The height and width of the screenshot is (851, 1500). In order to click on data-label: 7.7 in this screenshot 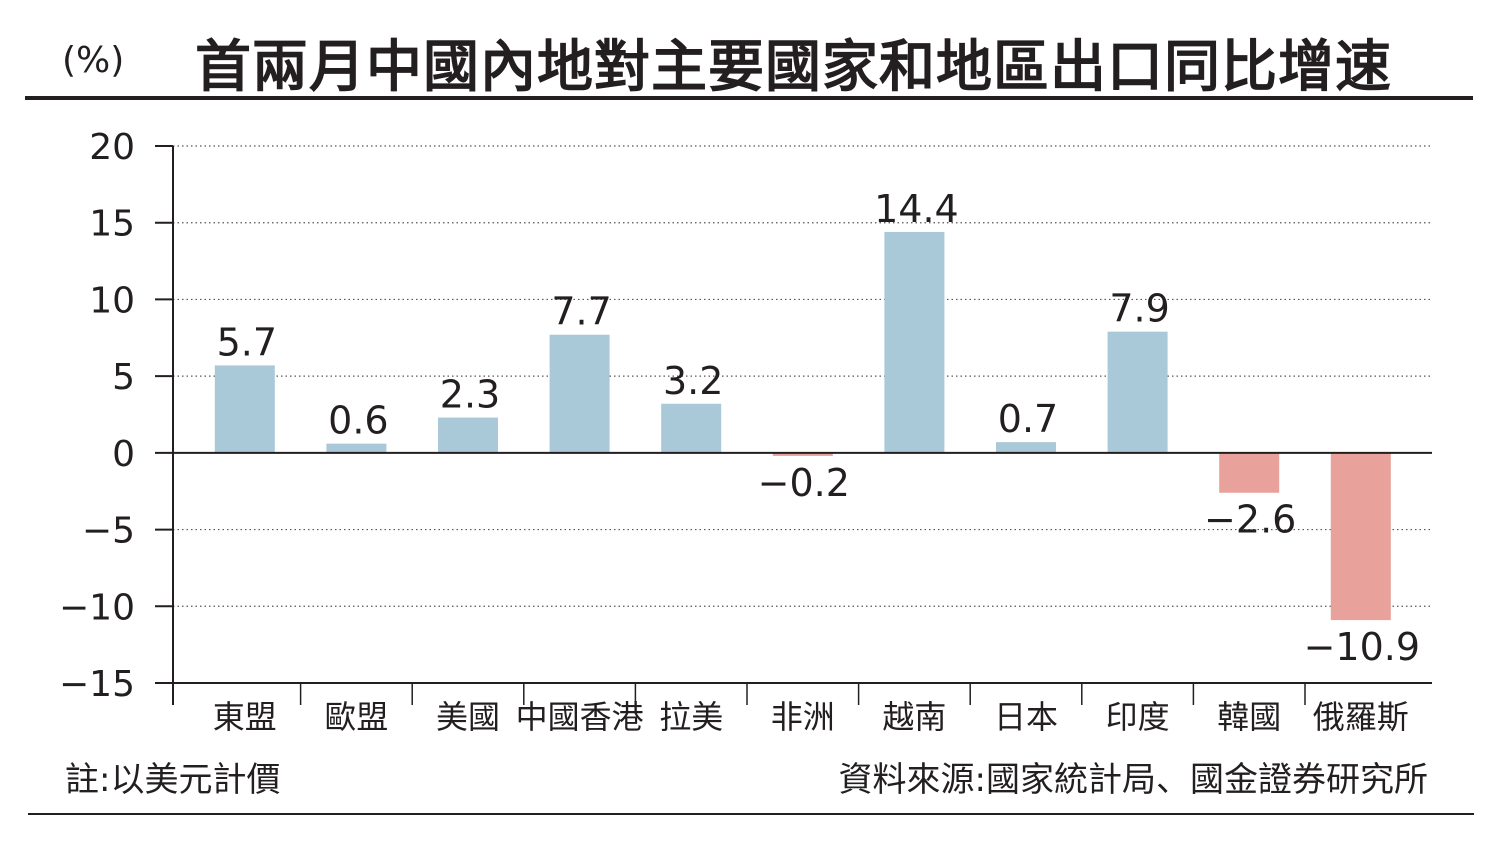, I will do `click(581, 312)`.